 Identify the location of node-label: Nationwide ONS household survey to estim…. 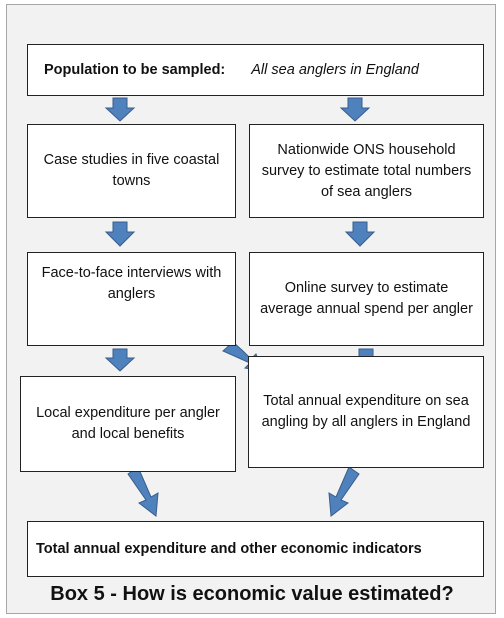
(366, 170).